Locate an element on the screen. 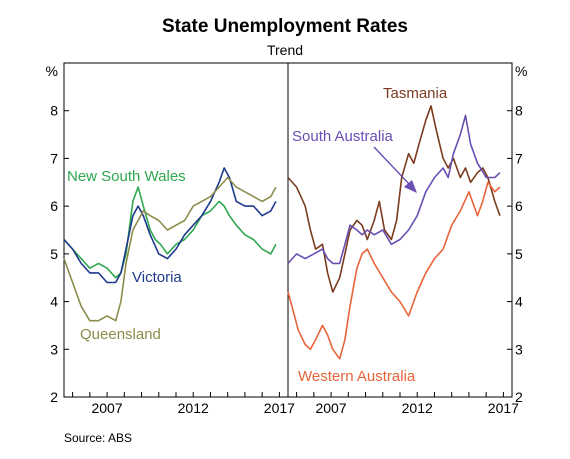 The image size is (570, 459). y-tick-label-right: 7 is located at coordinates (519, 158).